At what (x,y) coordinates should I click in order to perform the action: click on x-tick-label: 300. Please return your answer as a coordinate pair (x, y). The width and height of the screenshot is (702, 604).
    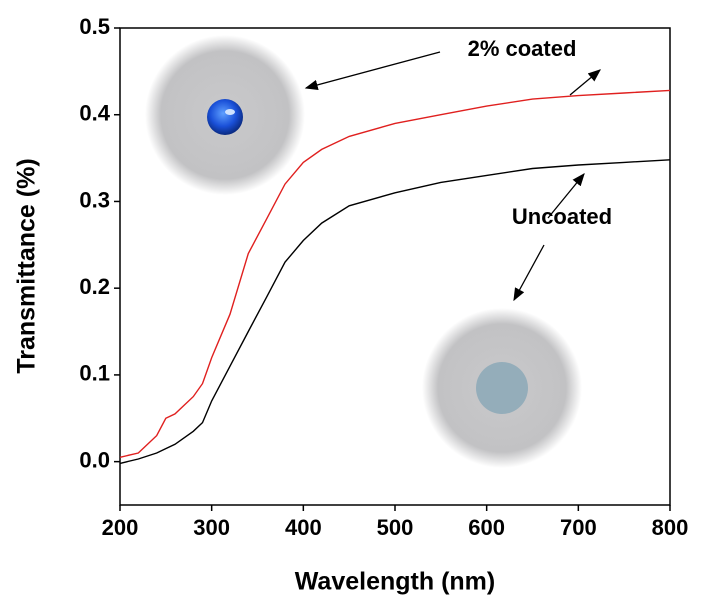
    Looking at the image, I should click on (211, 527).